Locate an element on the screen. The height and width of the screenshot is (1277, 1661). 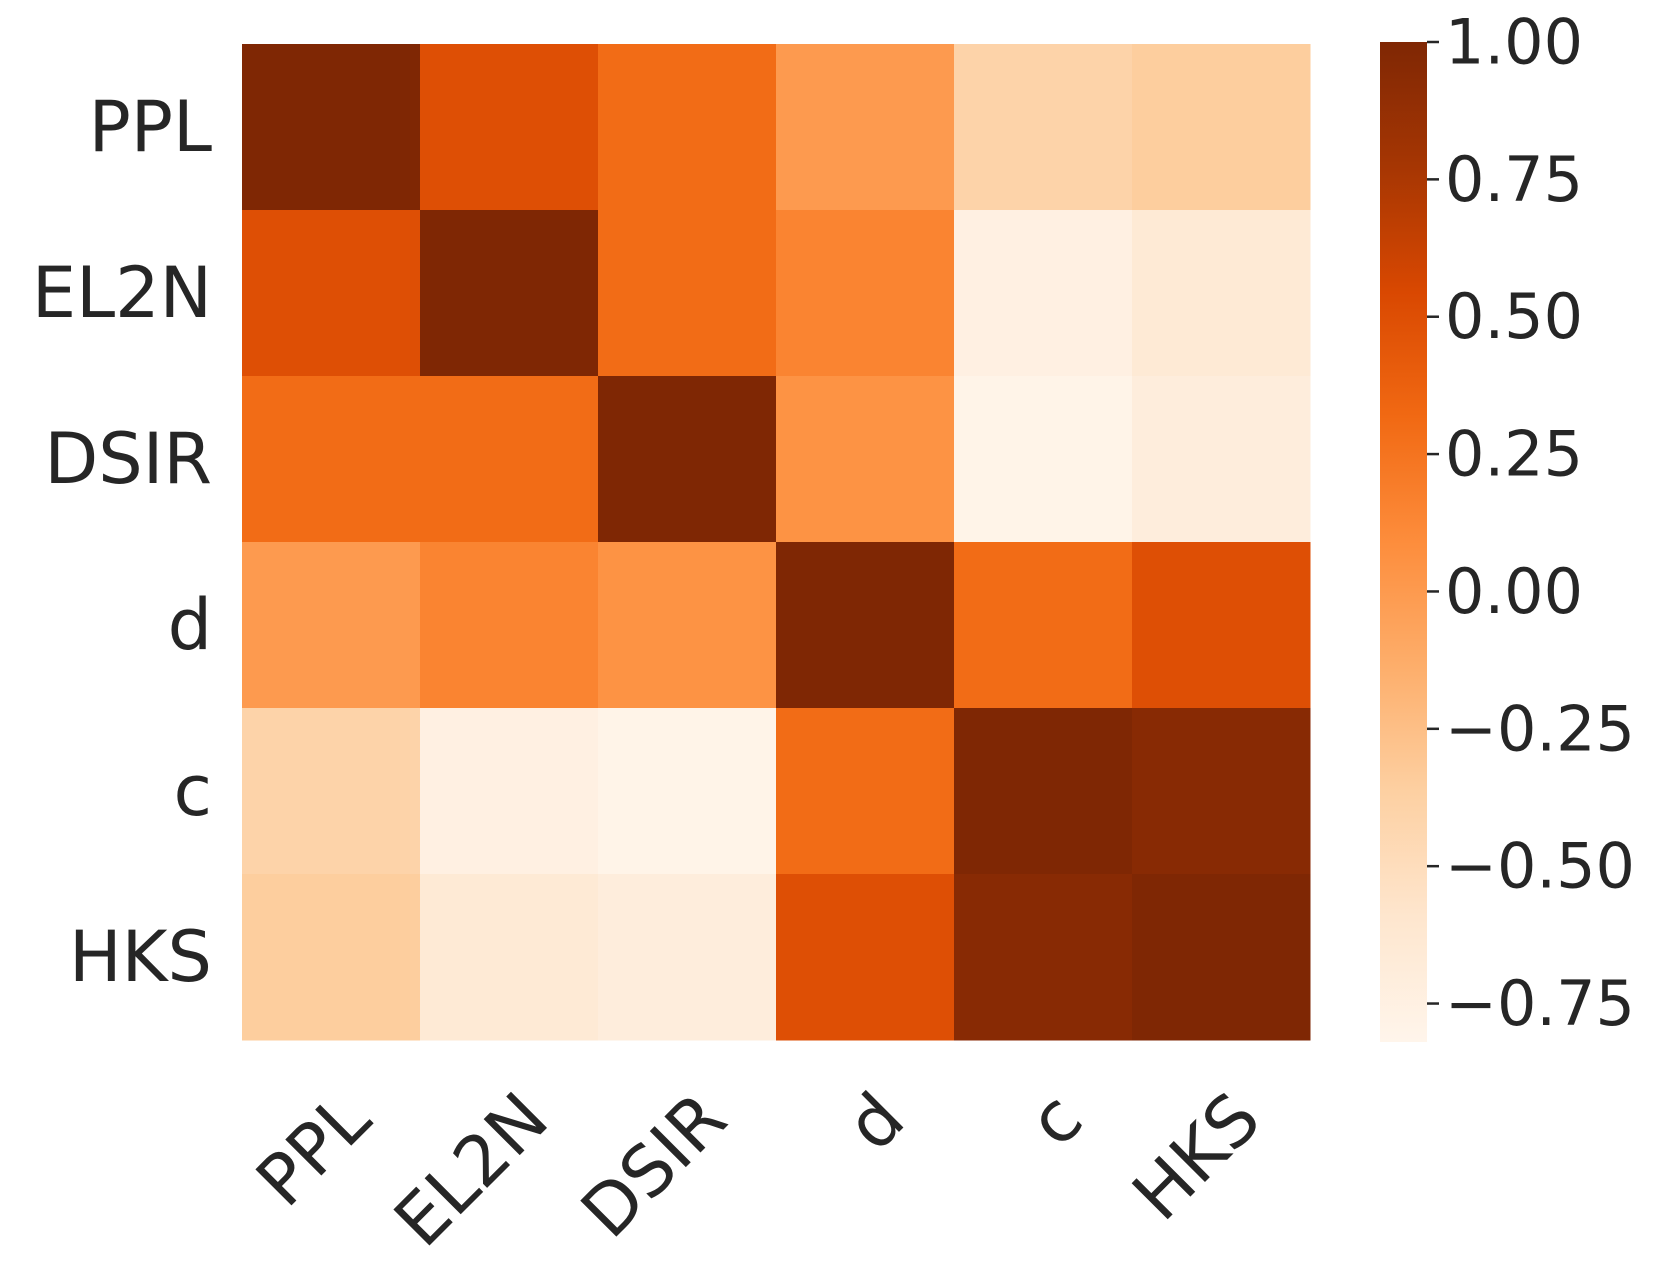
heatmap-cell-d-c is located at coordinates (1043, 625).